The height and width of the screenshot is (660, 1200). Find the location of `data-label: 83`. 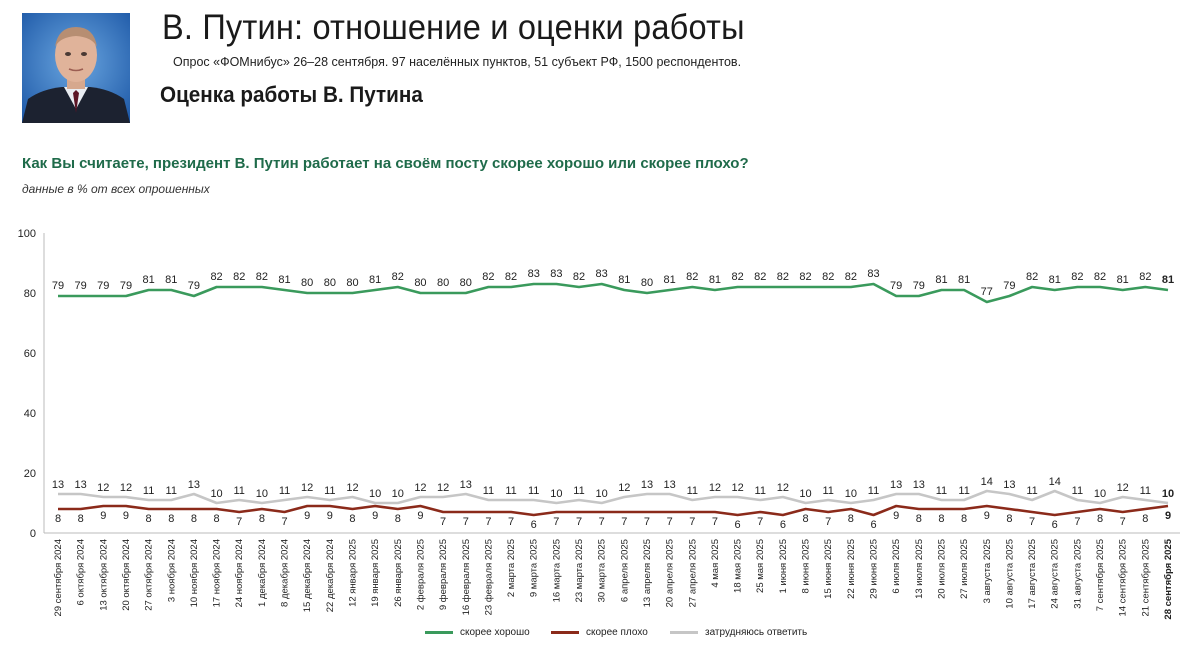

data-label: 83 is located at coordinates (556, 274).